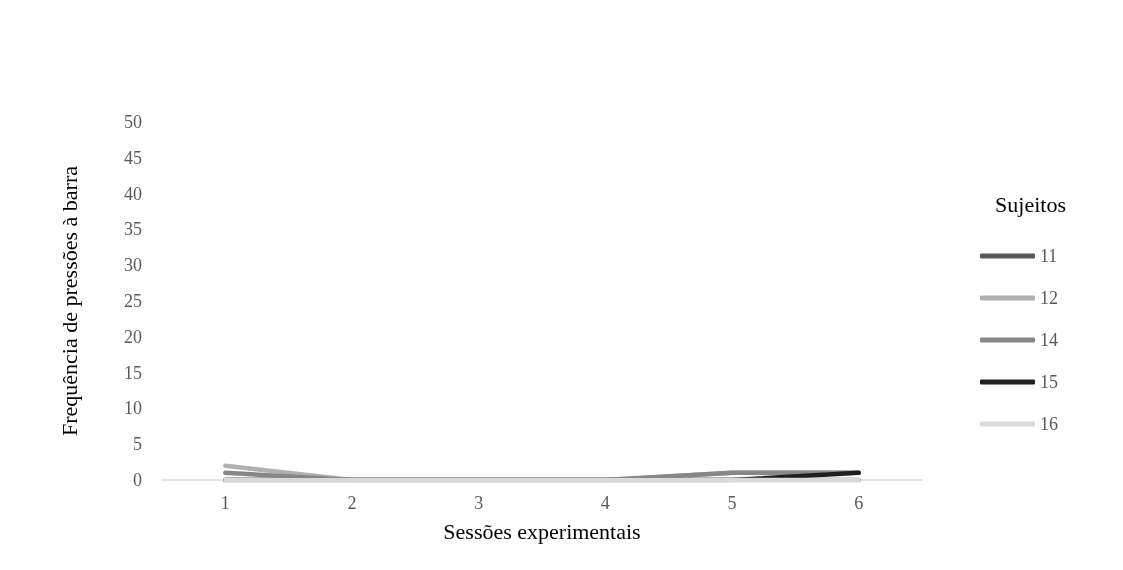 The height and width of the screenshot is (570, 1123). Describe the element at coordinates (1049, 298) in the screenshot. I see `legend-label: 12` at that location.